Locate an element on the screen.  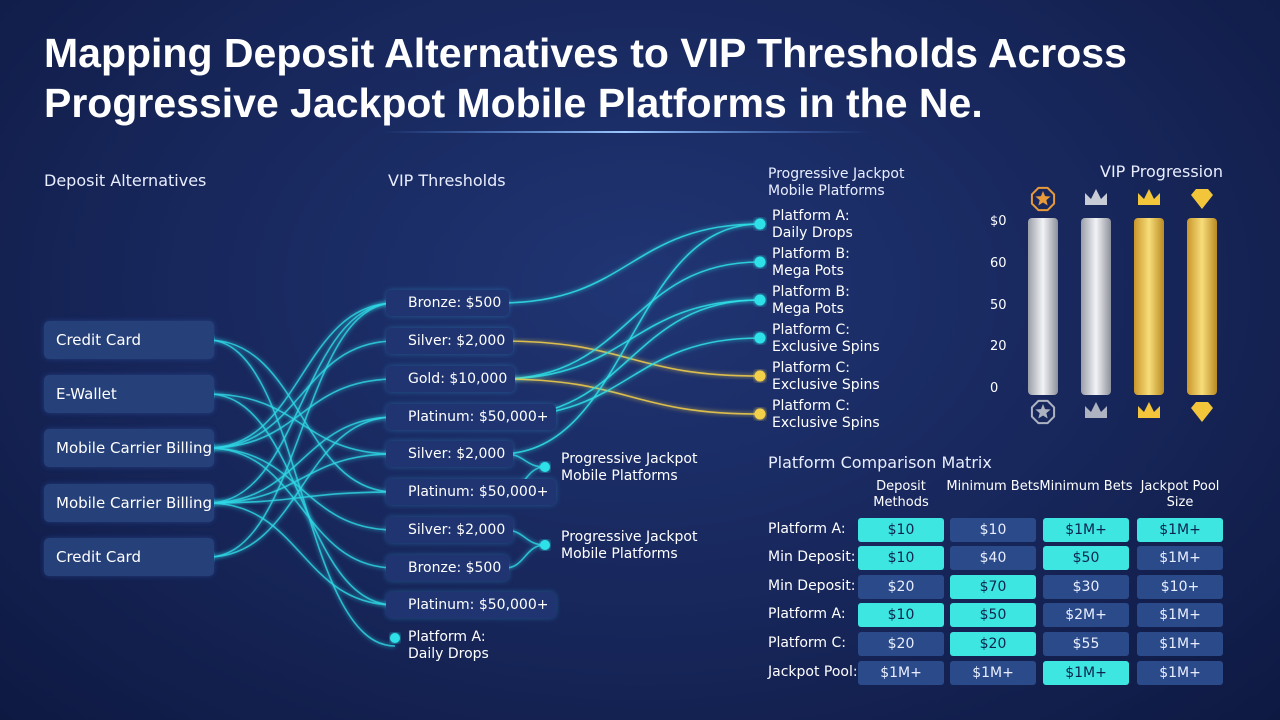
column-heading: Deposit Alternatives is located at coordinates (125, 180).